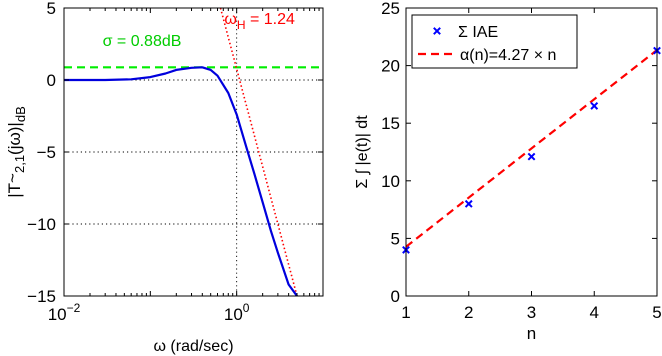 The image size is (662, 356). What do you see at coordinates (142, 41) in the screenshot?
I see `sigma-annotation: σ = 0.88dB` at bounding box center [142, 41].